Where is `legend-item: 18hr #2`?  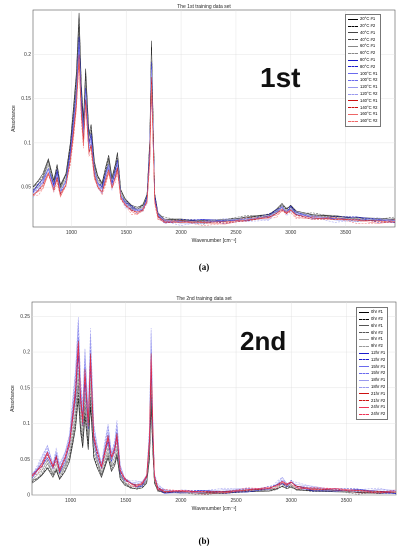 legend-item: 18hr #2 is located at coordinates (372, 387).